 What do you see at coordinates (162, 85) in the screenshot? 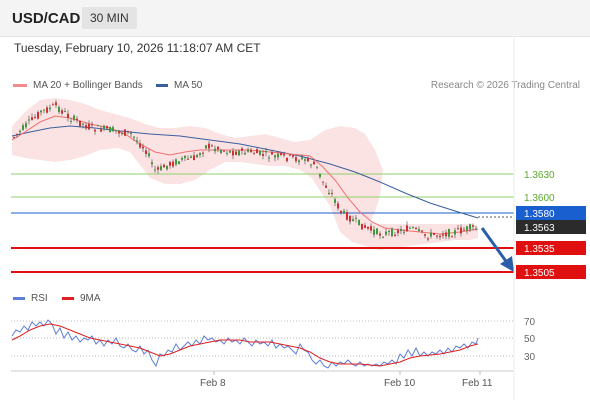
I see `ma50-swatch` at bounding box center [162, 85].